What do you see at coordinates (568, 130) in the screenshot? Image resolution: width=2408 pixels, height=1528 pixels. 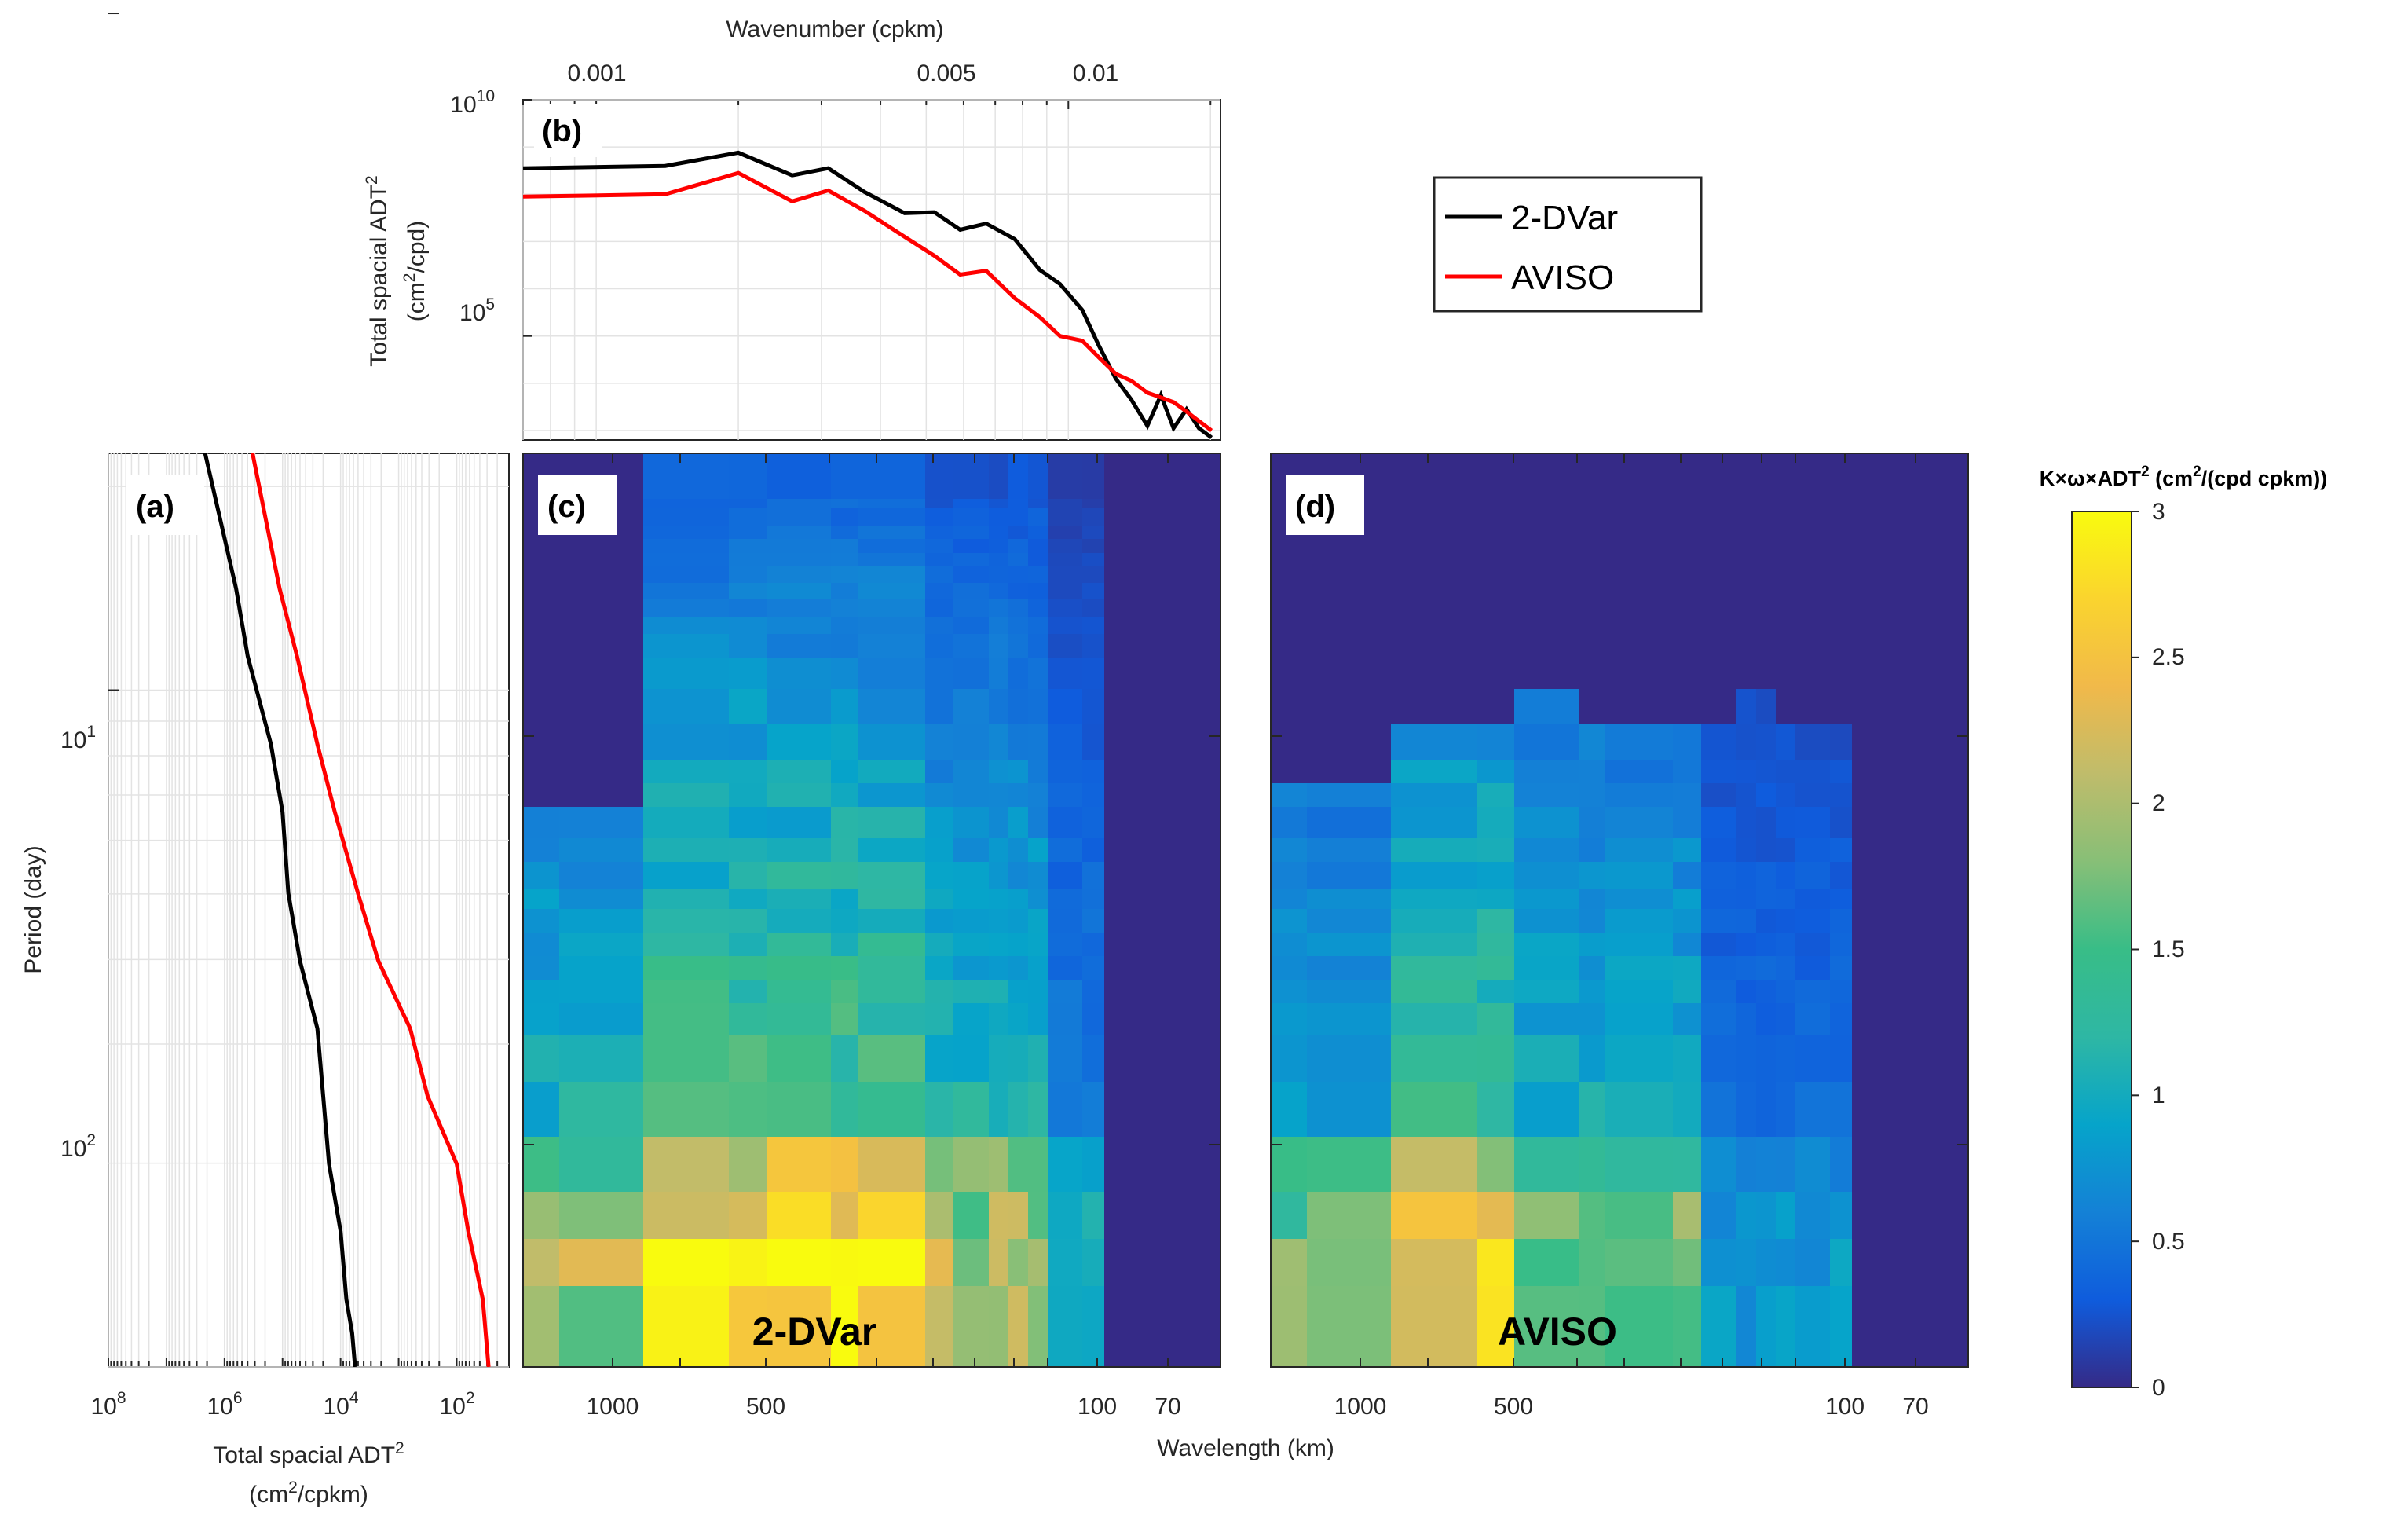 I see `panel-b-tag-box` at bounding box center [568, 130].